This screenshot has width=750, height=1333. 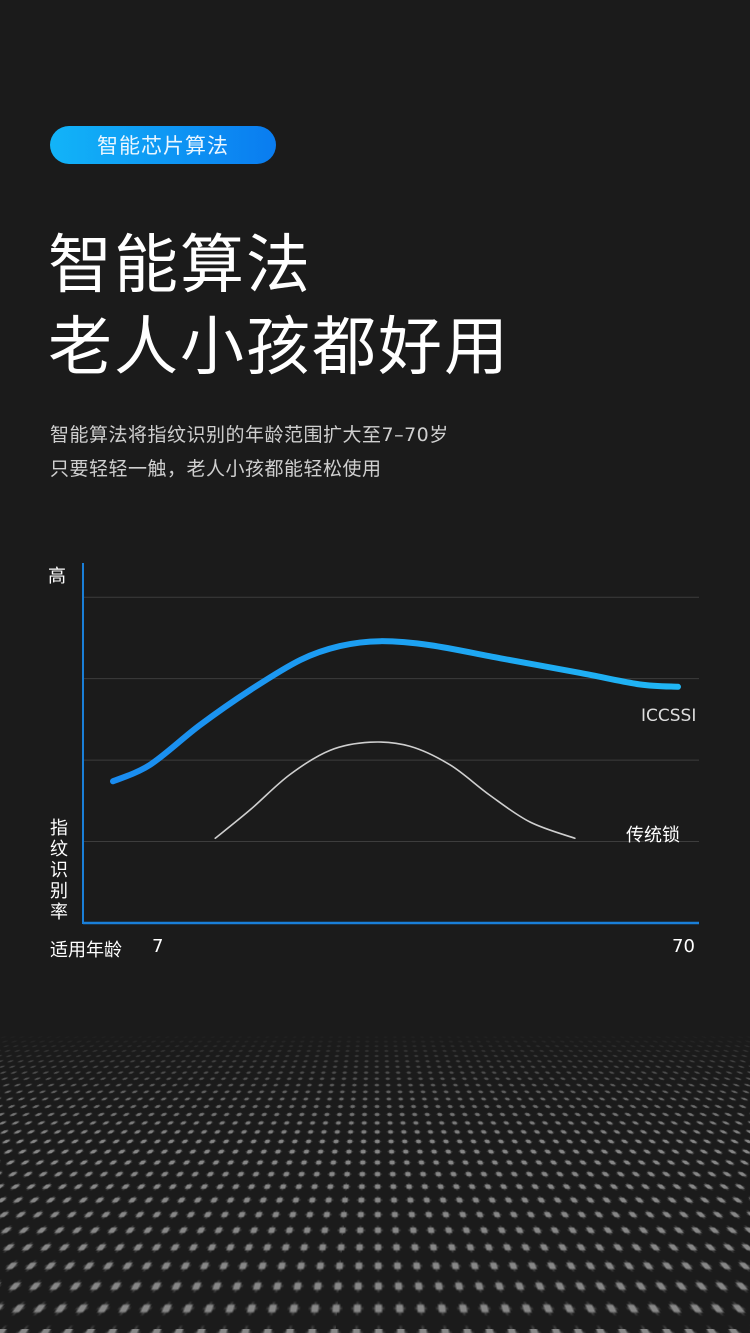 I want to click on series-line-iccssi, so click(x=395, y=711).